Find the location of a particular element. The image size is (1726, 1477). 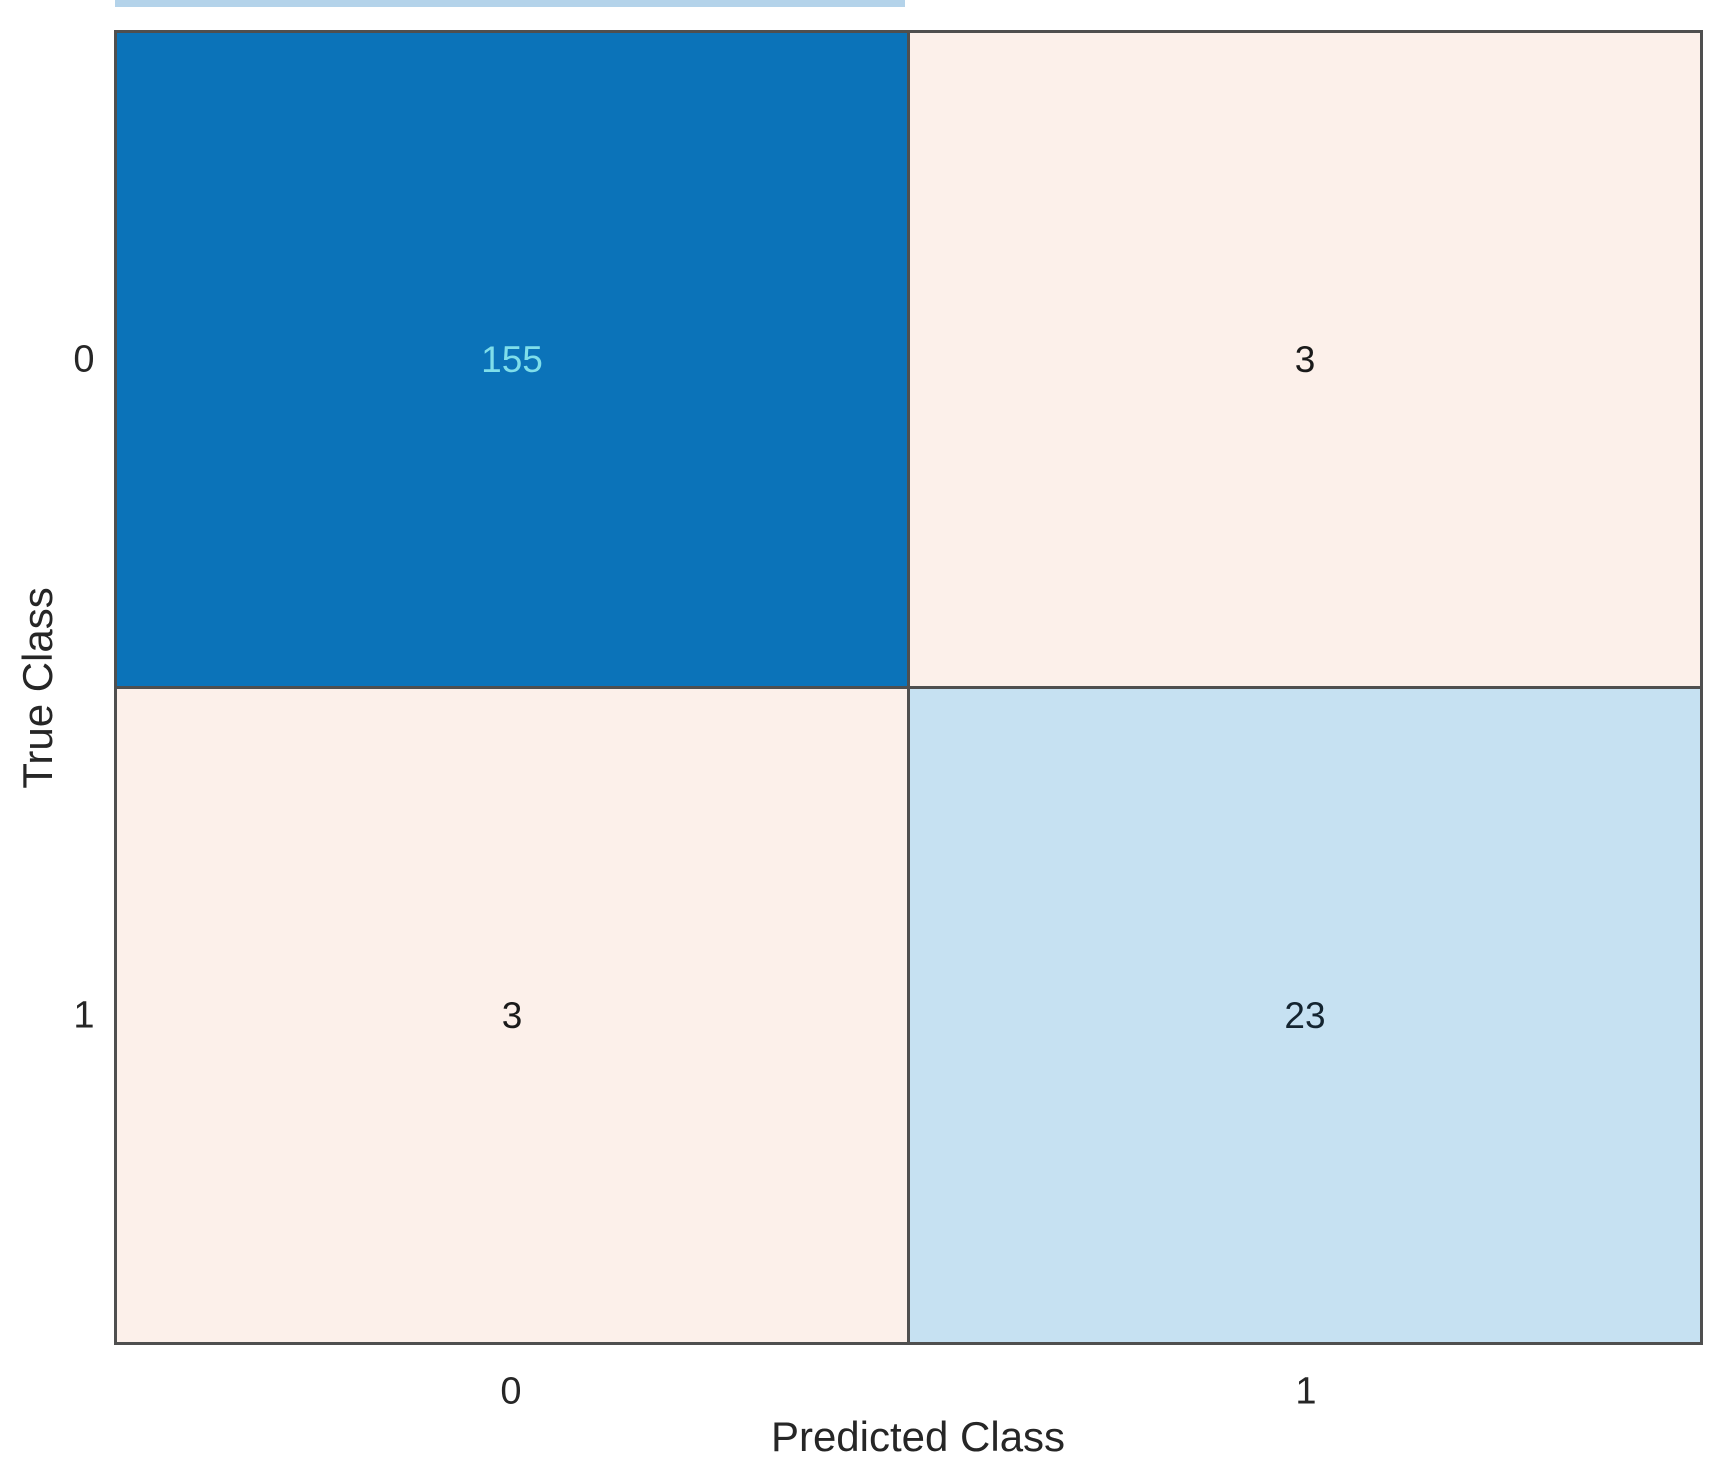

y-tick-label-0: 0 is located at coordinates (84, 359).